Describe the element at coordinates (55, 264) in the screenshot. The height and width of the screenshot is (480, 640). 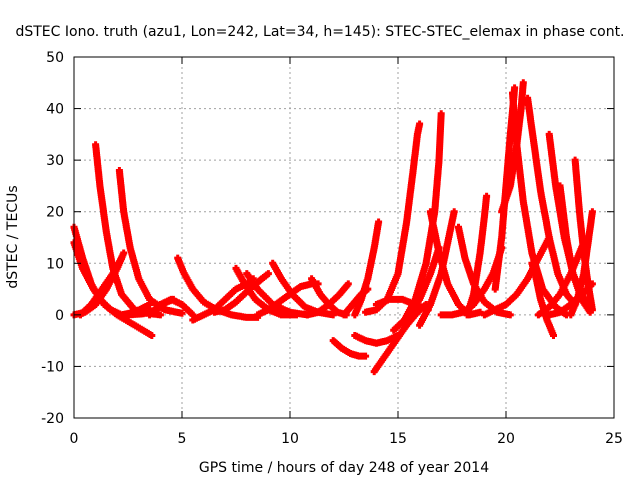
I see `y-tick-label: 10` at that location.